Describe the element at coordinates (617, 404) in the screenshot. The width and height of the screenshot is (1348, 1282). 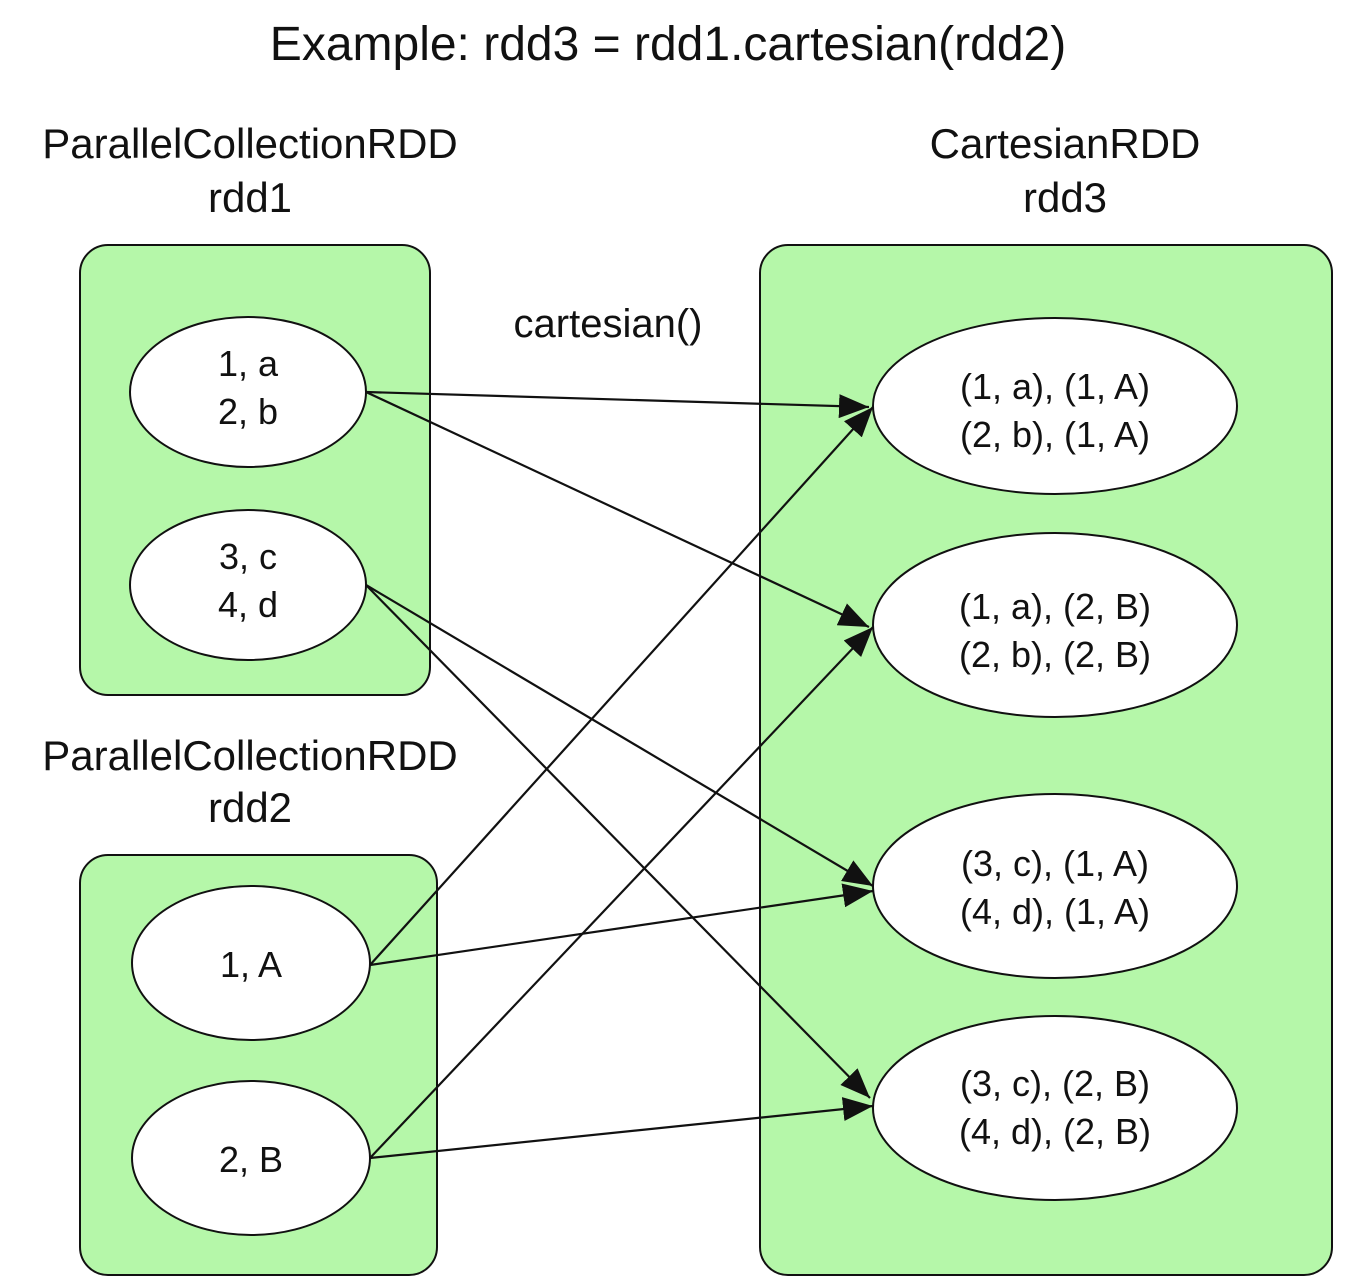
I see `dependency-arrow-rdd1-p0-to-rdd3-p0` at that location.